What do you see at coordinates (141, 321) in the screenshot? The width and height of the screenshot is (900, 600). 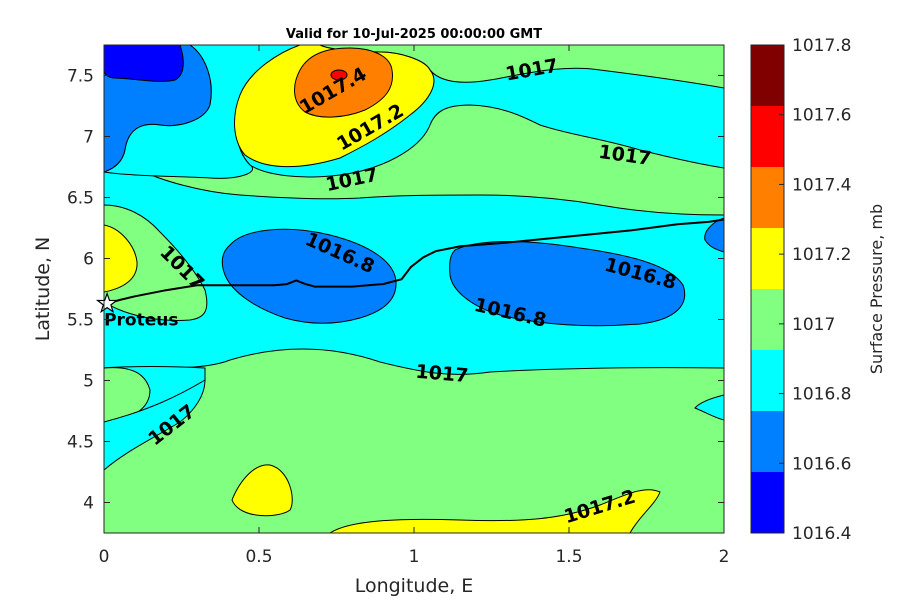 I see `marker-label: Proteus` at bounding box center [141, 321].